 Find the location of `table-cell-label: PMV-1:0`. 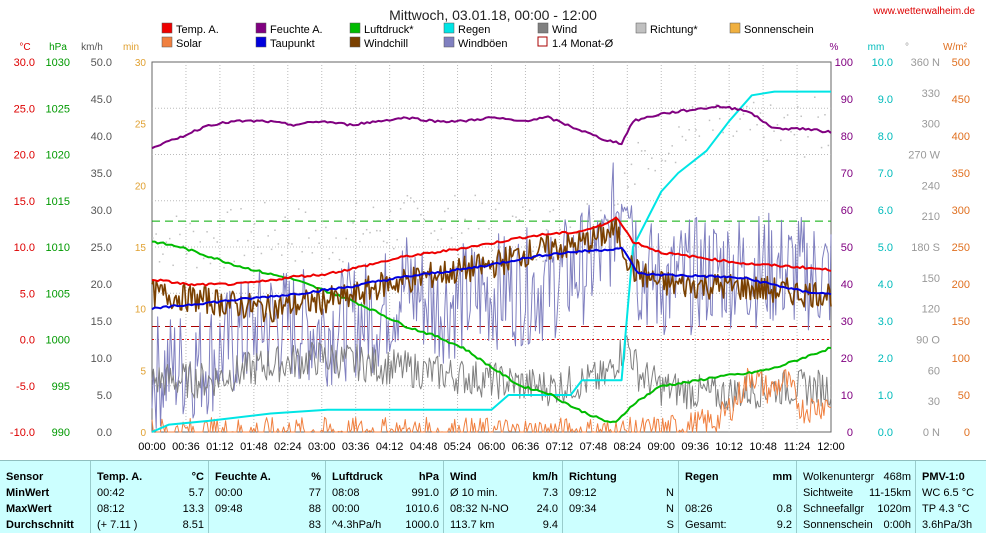

table-cell-label: PMV-1:0 is located at coordinates (943, 477).